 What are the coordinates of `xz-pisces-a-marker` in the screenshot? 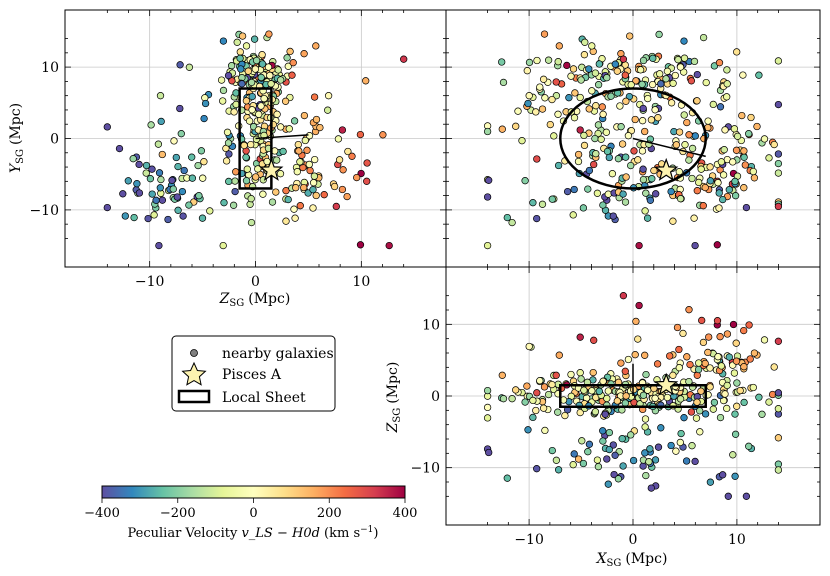 It's located at (666, 384).